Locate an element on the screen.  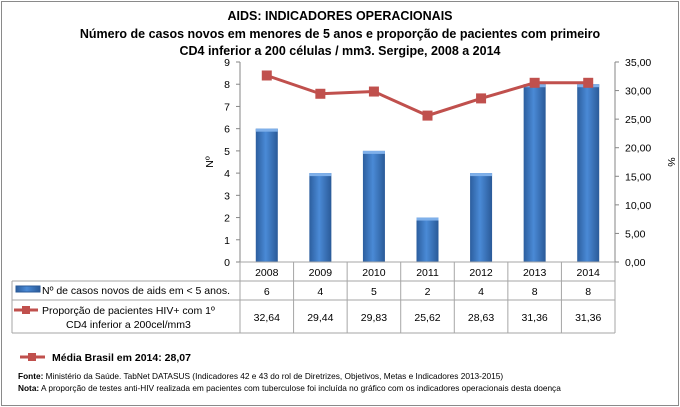
x-tick-label: 2012 is located at coordinates (481, 273).